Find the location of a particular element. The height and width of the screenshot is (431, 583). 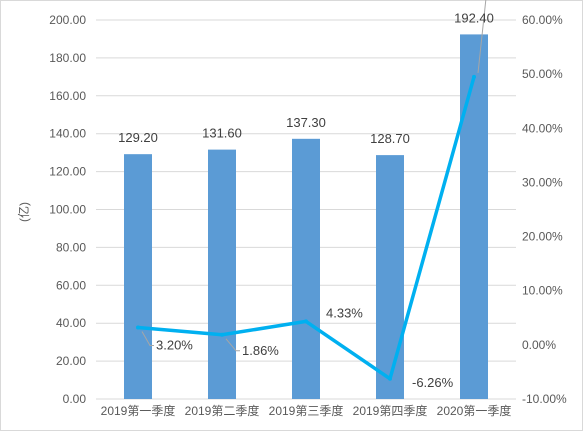

x-tick-label: 2019第三季度 is located at coordinates (306, 410).